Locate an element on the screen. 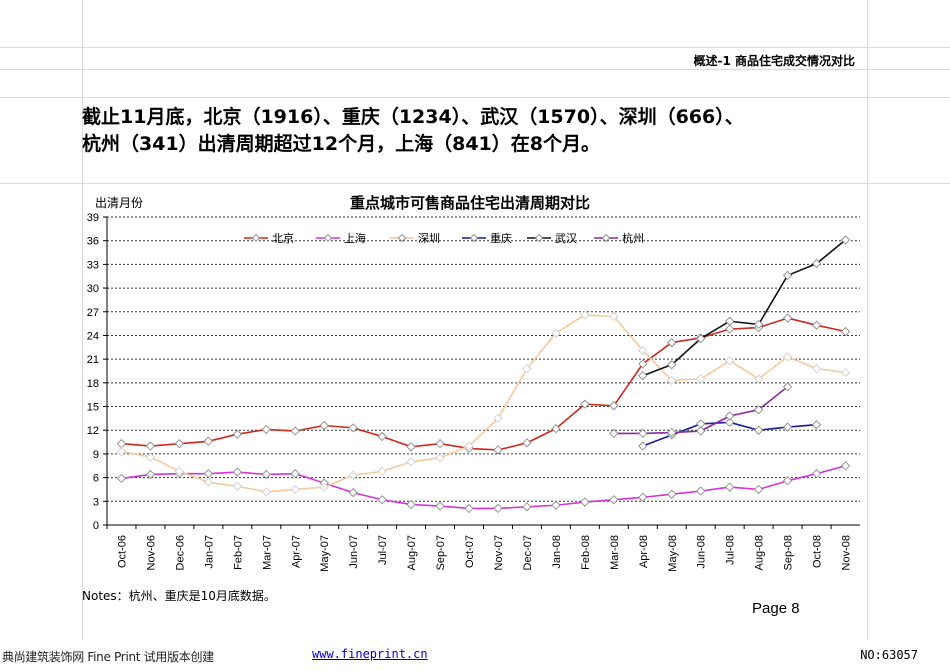  x-tick-label: Jun-08 is located at coordinates (702, 552).